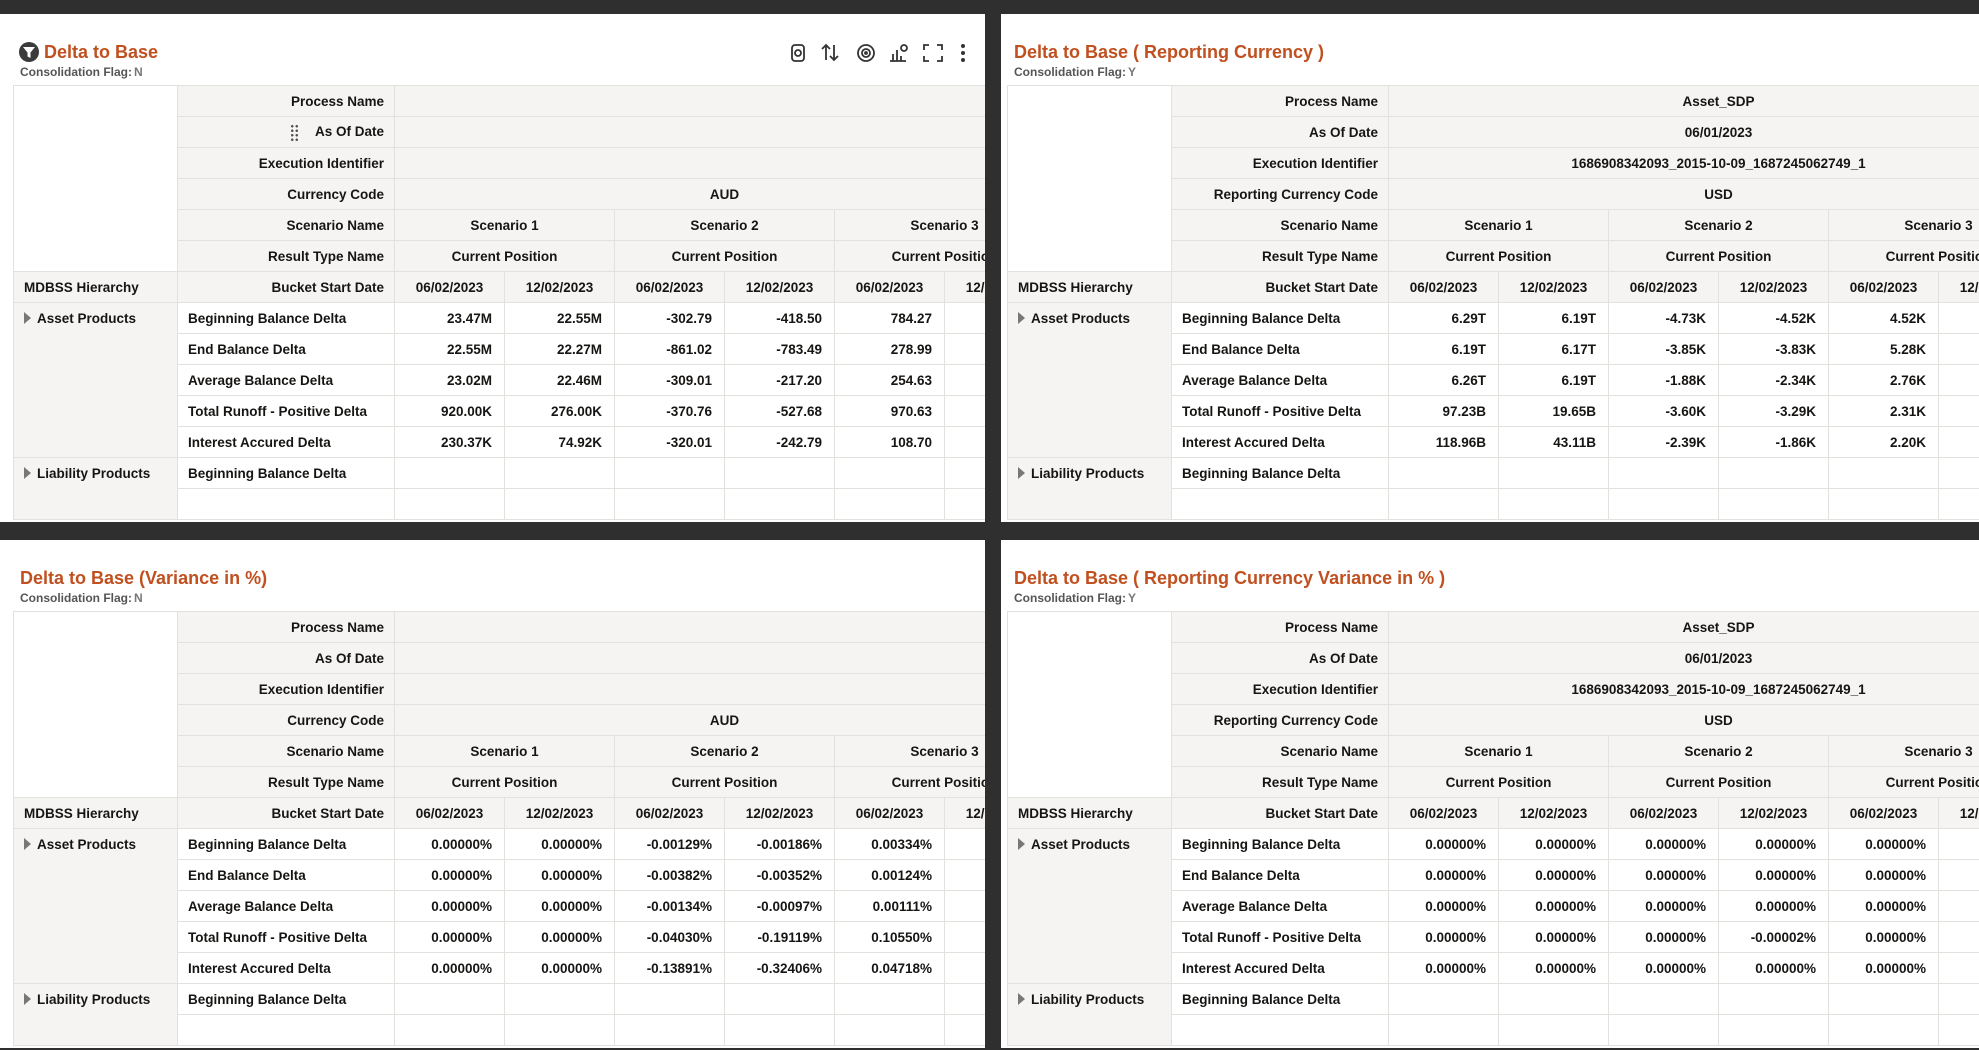 This screenshot has width=1979, height=1050. Describe the element at coordinates (1498, 751) in the screenshot. I see `scenario-name: Scenario 1` at that location.